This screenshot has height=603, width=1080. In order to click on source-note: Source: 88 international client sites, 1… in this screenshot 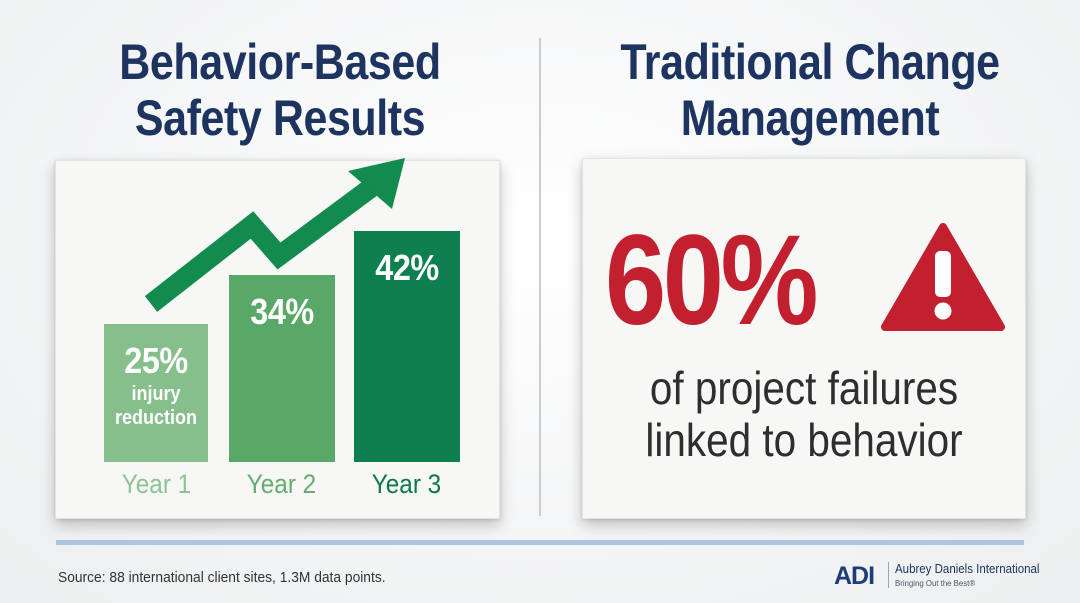, I will do `click(222, 577)`.